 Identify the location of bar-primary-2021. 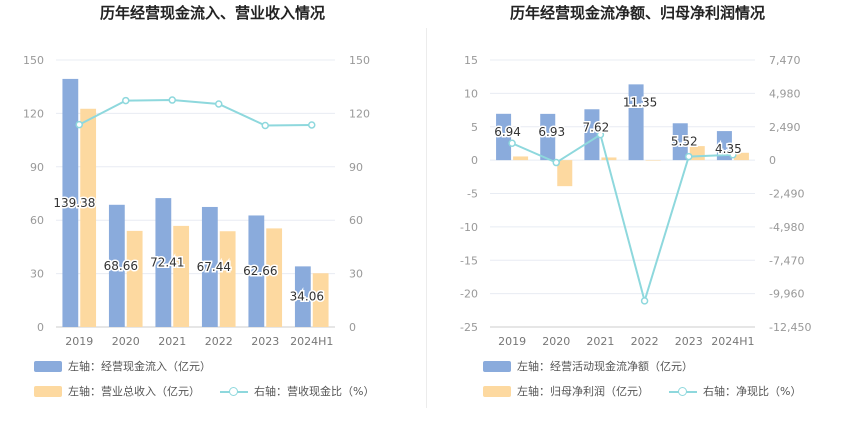
(592, 135).